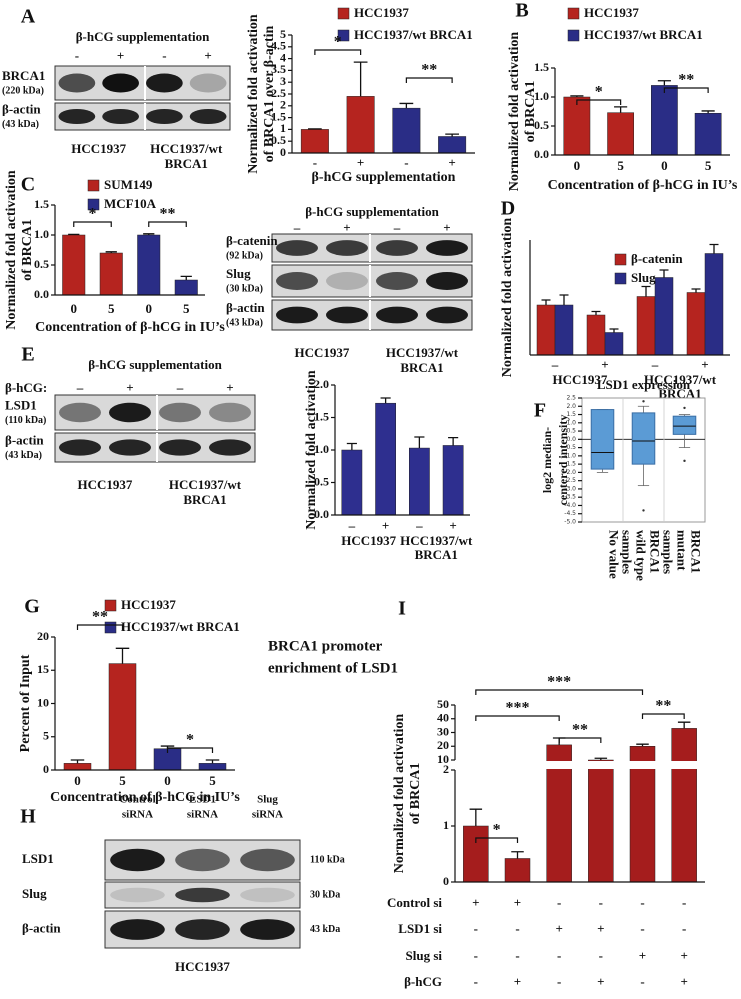 Image resolution: width=741 pixels, height=999 pixels. Describe the element at coordinates (570, 472) in the screenshot. I see `y-tick-label: -2.0` at that location.